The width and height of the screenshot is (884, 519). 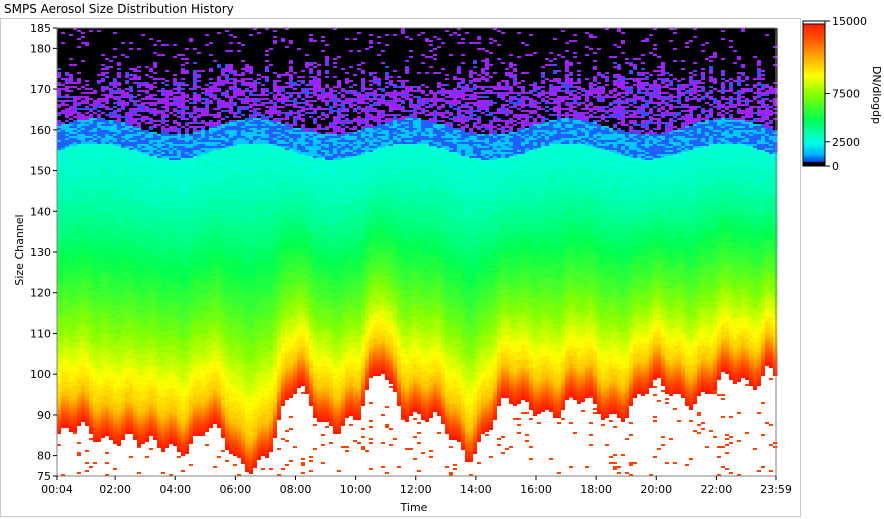 I want to click on y-tick-label: 170, so click(x=40, y=89).